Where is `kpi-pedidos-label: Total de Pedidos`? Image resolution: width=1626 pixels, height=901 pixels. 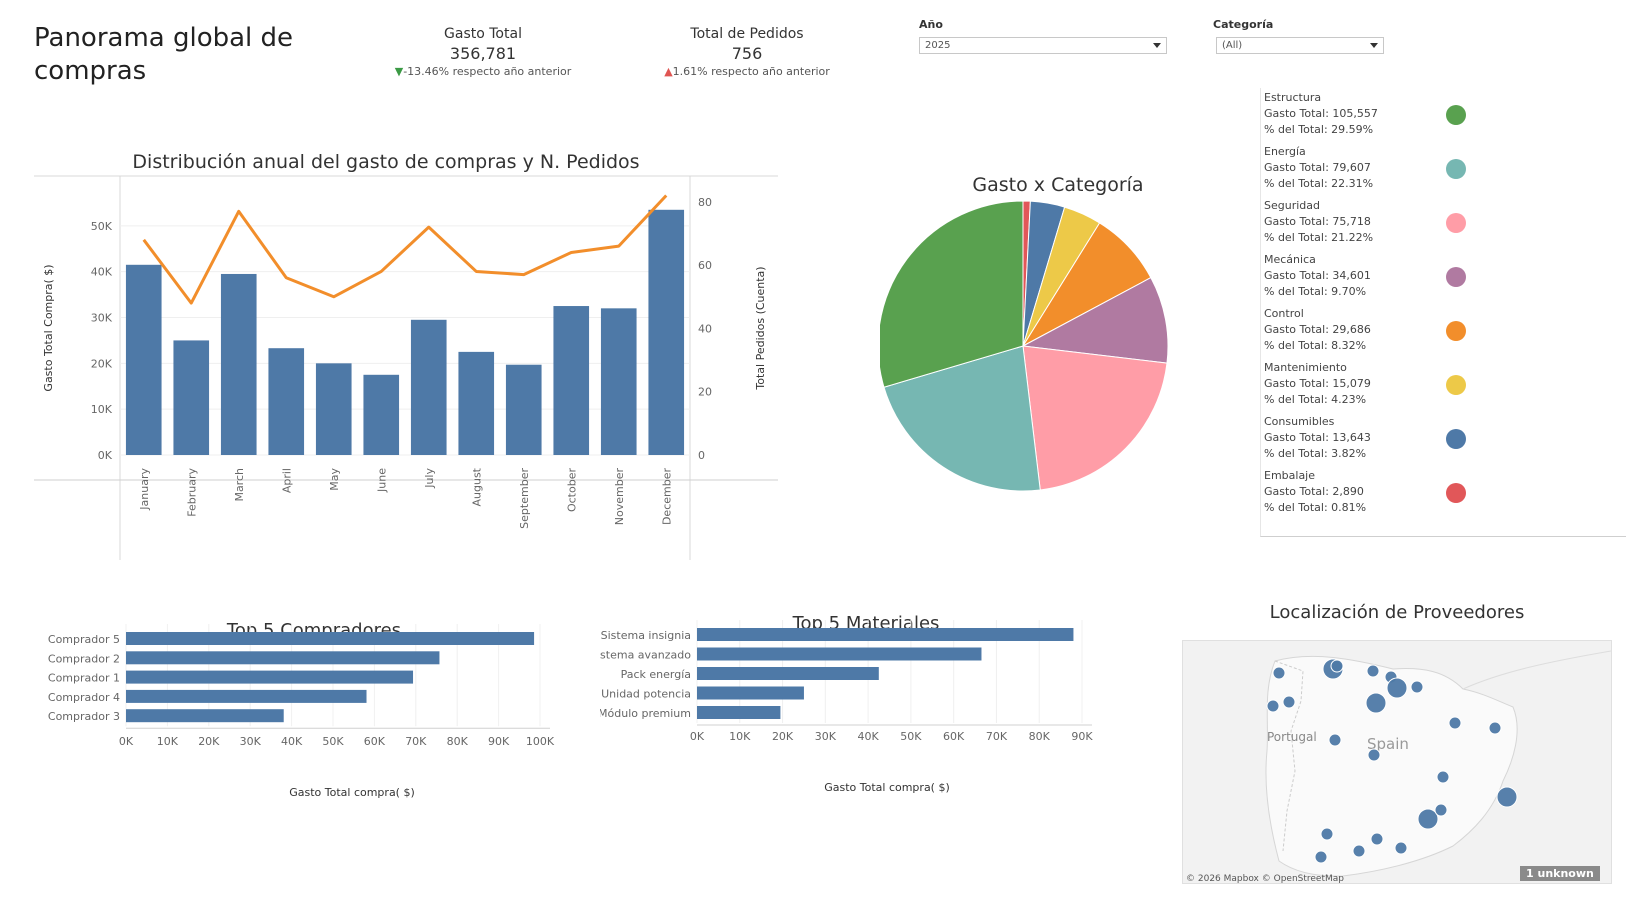 kpi-pedidos-label: Total de Pedidos is located at coordinates (747, 34).